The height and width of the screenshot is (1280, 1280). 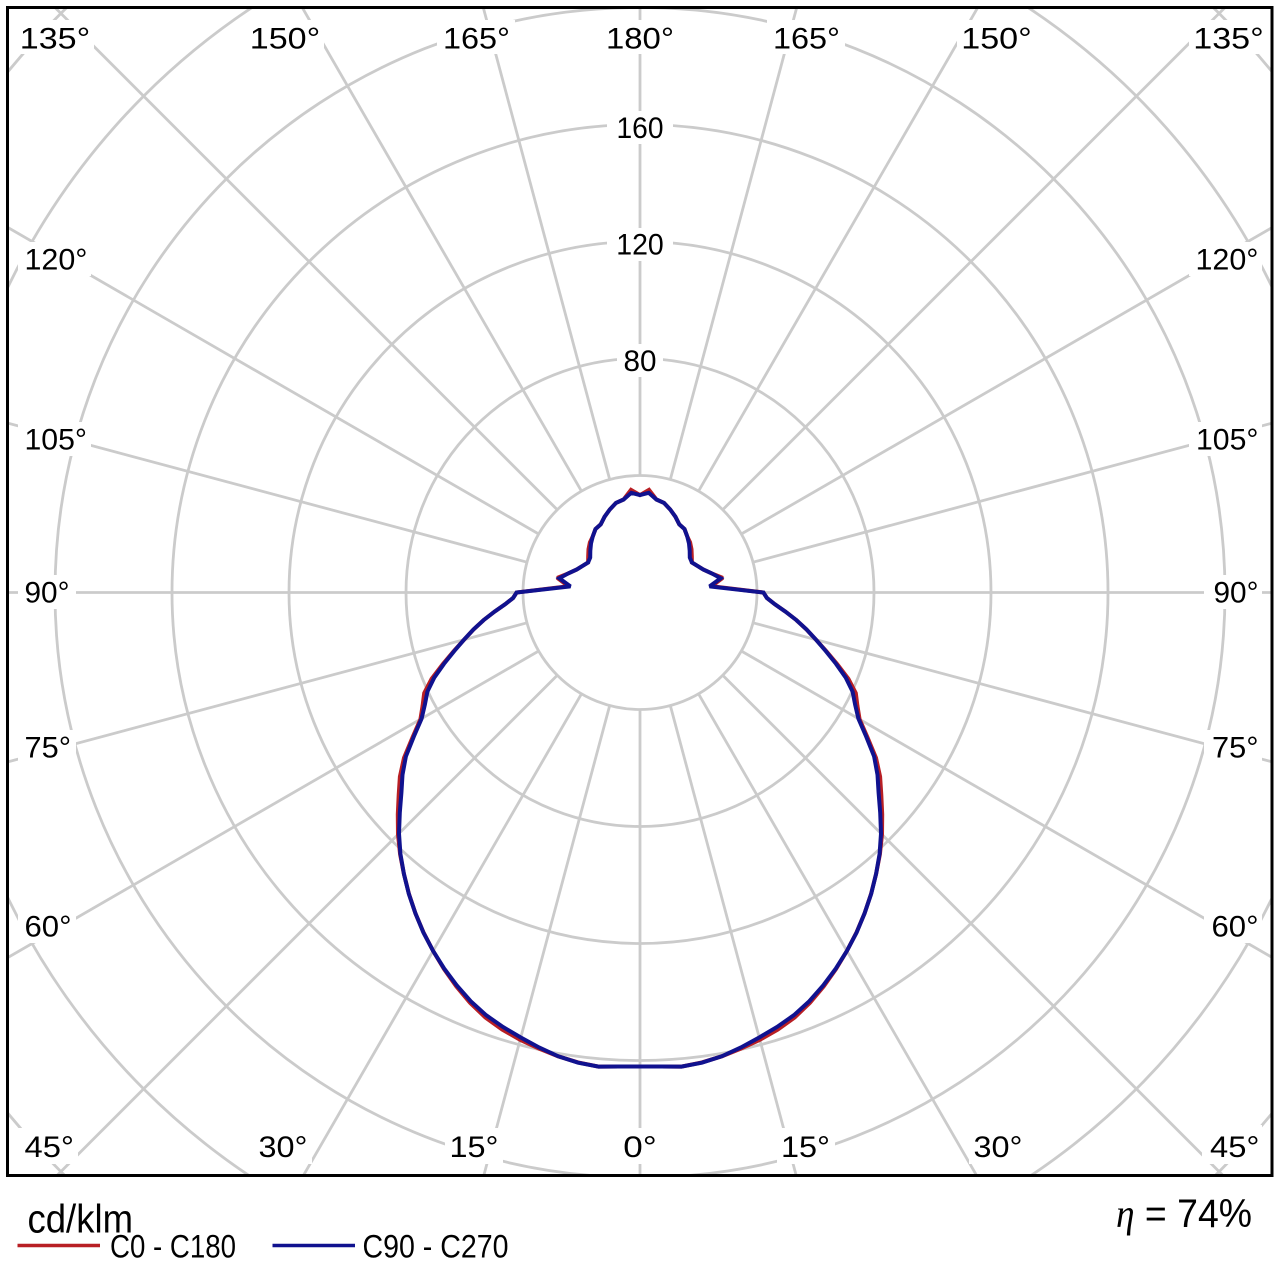 What do you see at coordinates (640, 361) in the screenshot?
I see `svg-text: 80` at bounding box center [640, 361].